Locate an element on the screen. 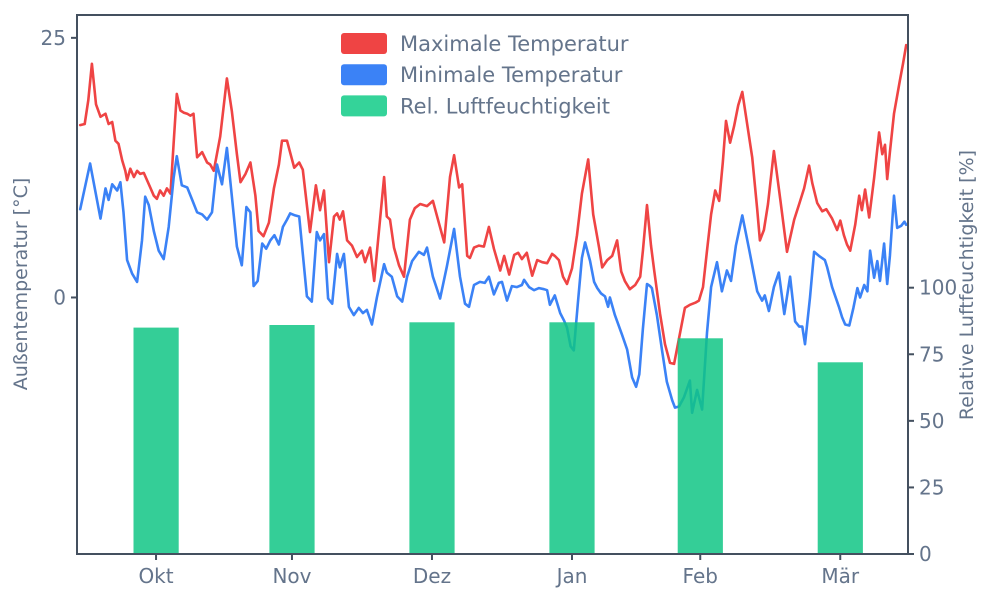 This screenshot has width=1000, height=600. humidity-bar-jan is located at coordinates (572, 438).